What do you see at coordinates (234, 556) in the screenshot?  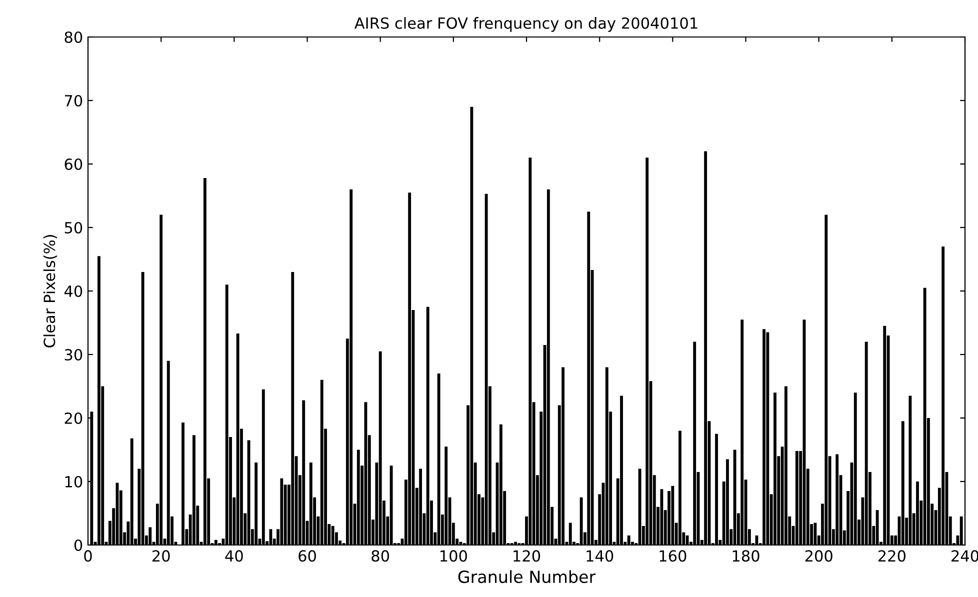 I see `x-tick-label: 40` at bounding box center [234, 556].